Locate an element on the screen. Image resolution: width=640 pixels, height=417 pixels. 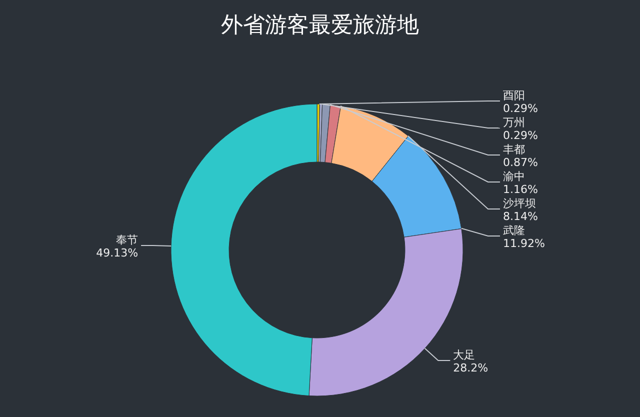
data-label: 0.87% is located at coordinates (520, 162).